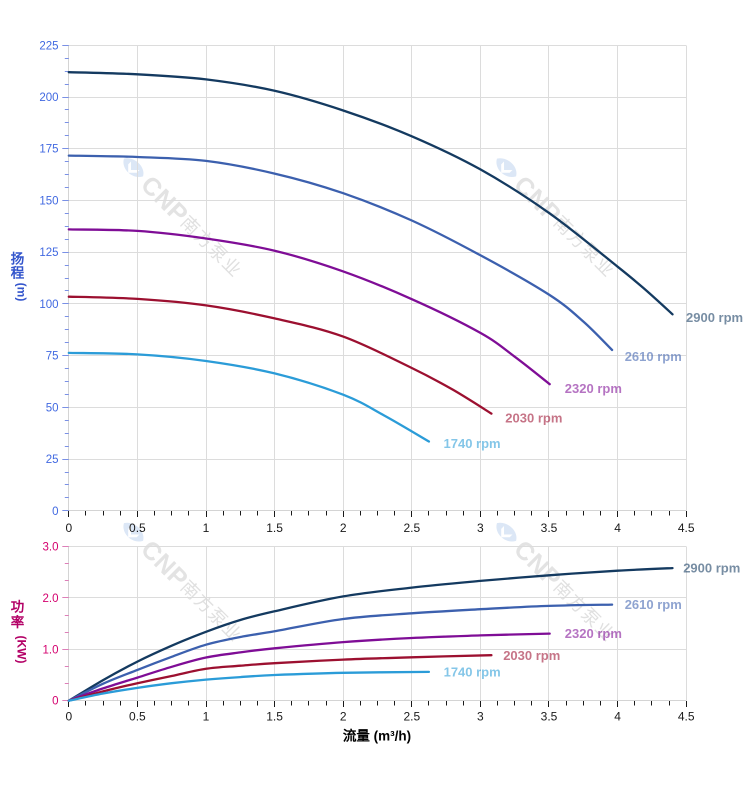 The image size is (752, 802). I want to click on svg-text: 程, so click(18, 273).